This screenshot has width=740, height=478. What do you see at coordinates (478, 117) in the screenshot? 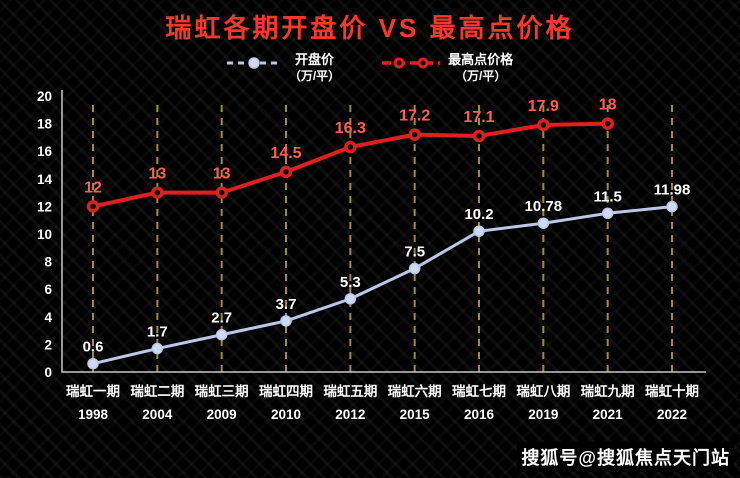
I see `data-label: 17.1` at bounding box center [478, 117].